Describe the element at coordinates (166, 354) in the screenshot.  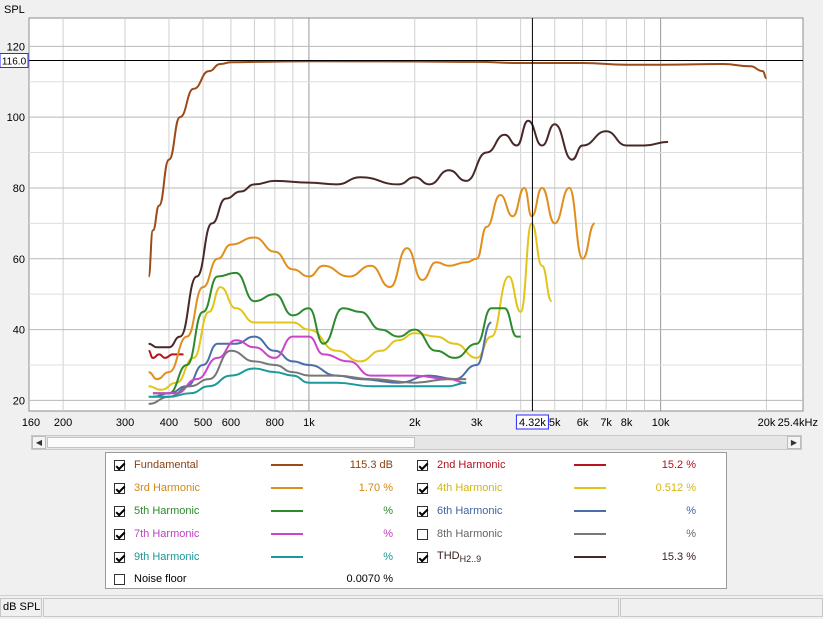
I see `series-line-2nd-harmonic` at that location.